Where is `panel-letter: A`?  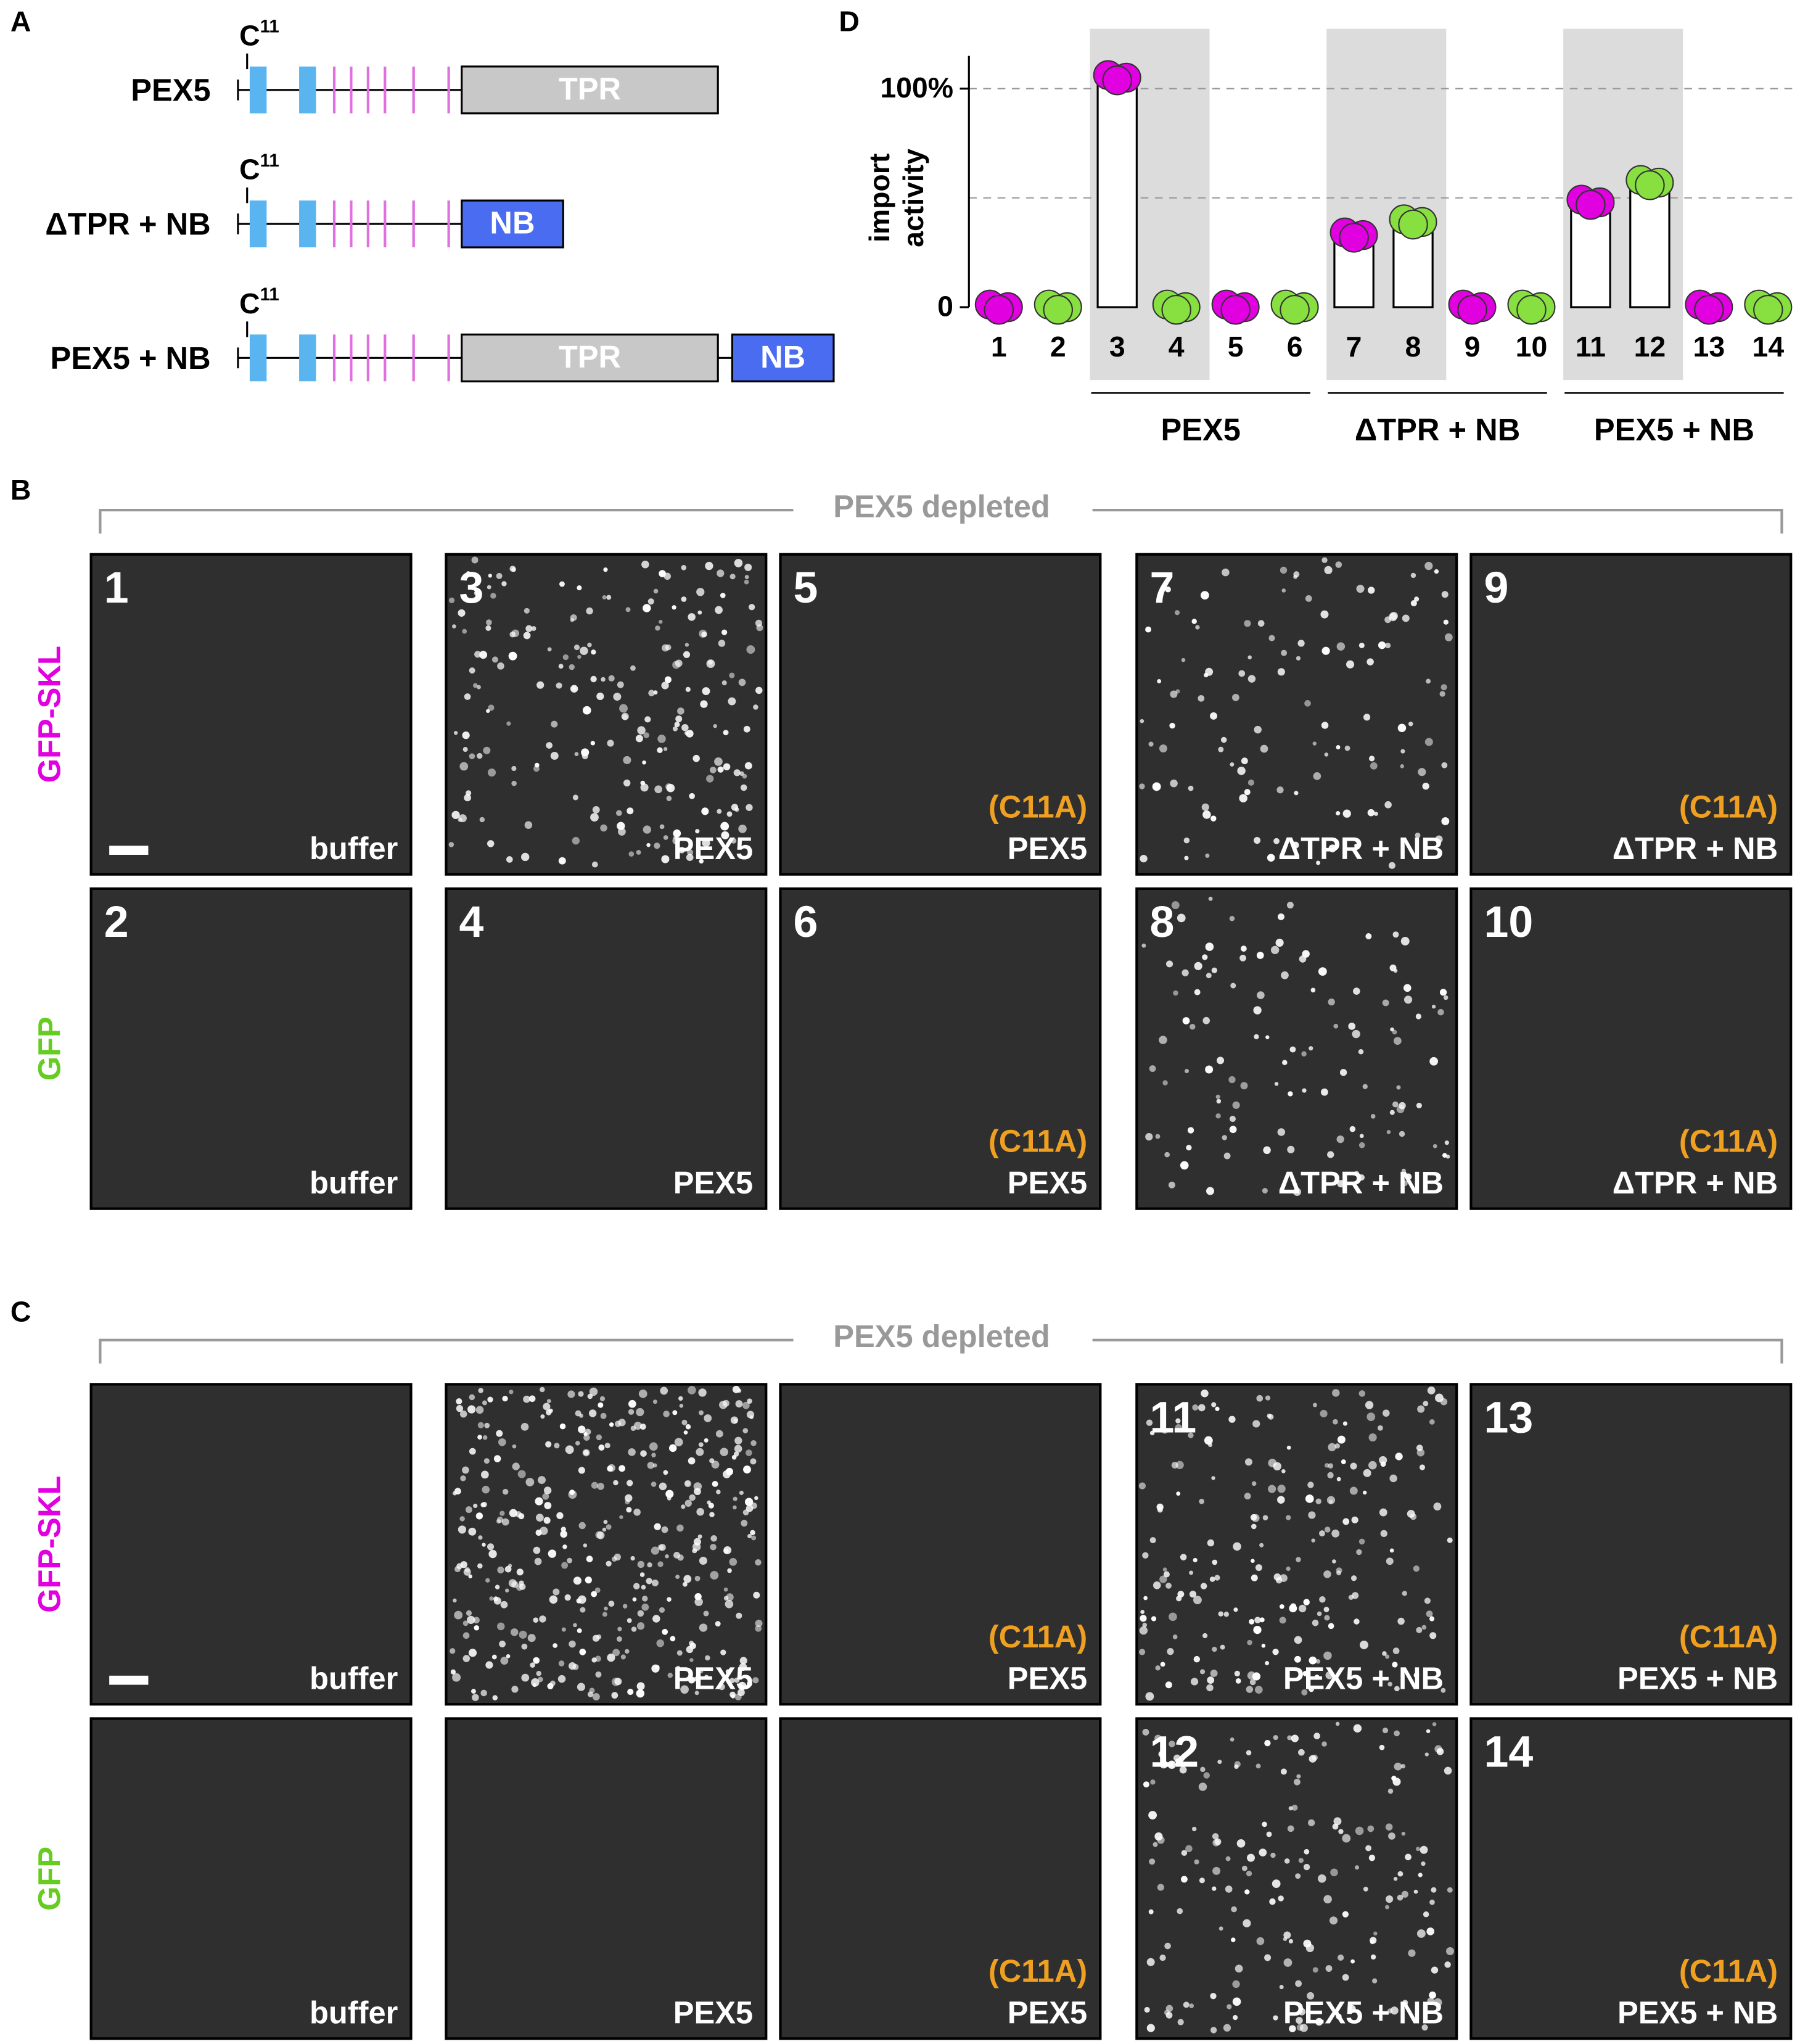 panel-letter: A is located at coordinates (20, 22).